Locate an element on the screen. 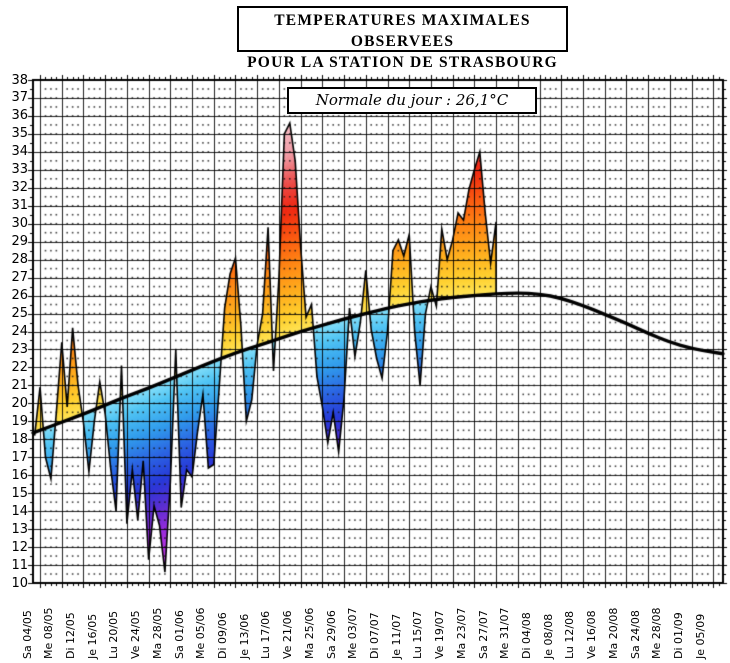 This screenshot has height=663, width=730. y-axis-label: 20 is located at coordinates (19, 403).